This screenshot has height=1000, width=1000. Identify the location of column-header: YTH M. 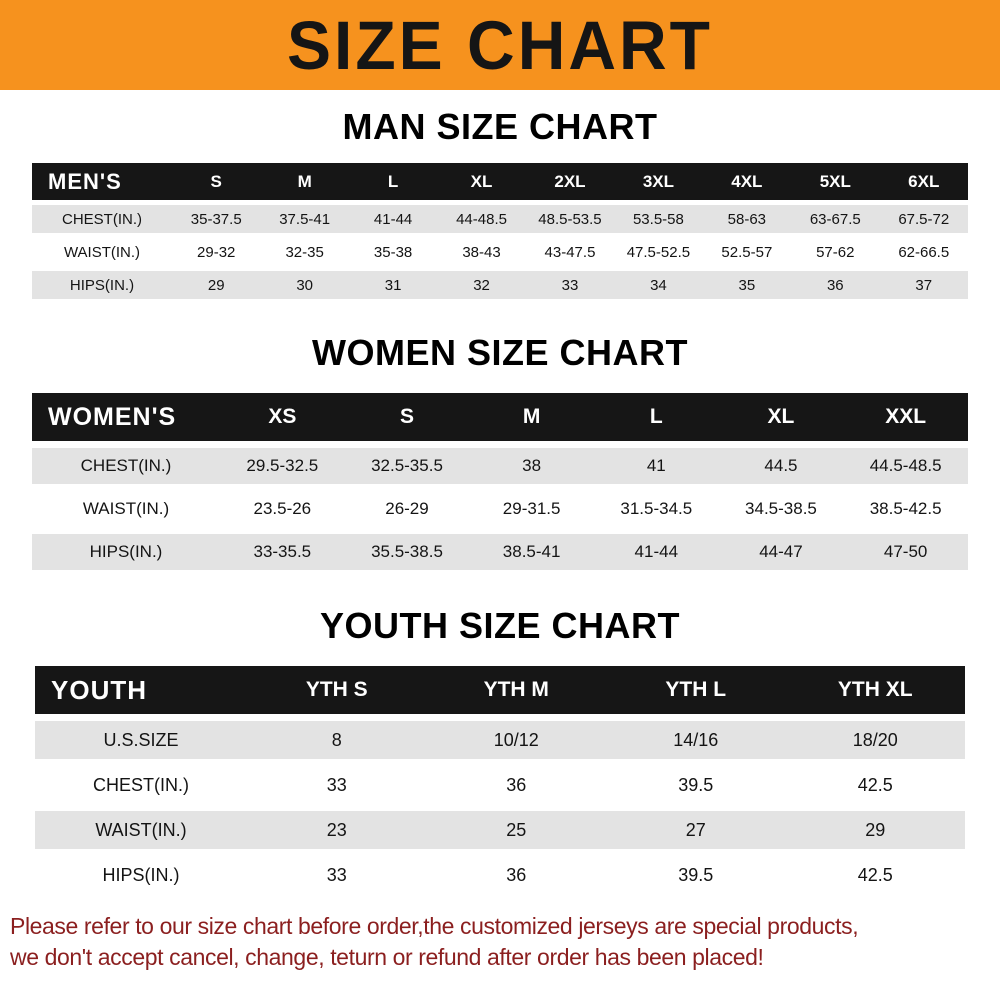
(516, 690).